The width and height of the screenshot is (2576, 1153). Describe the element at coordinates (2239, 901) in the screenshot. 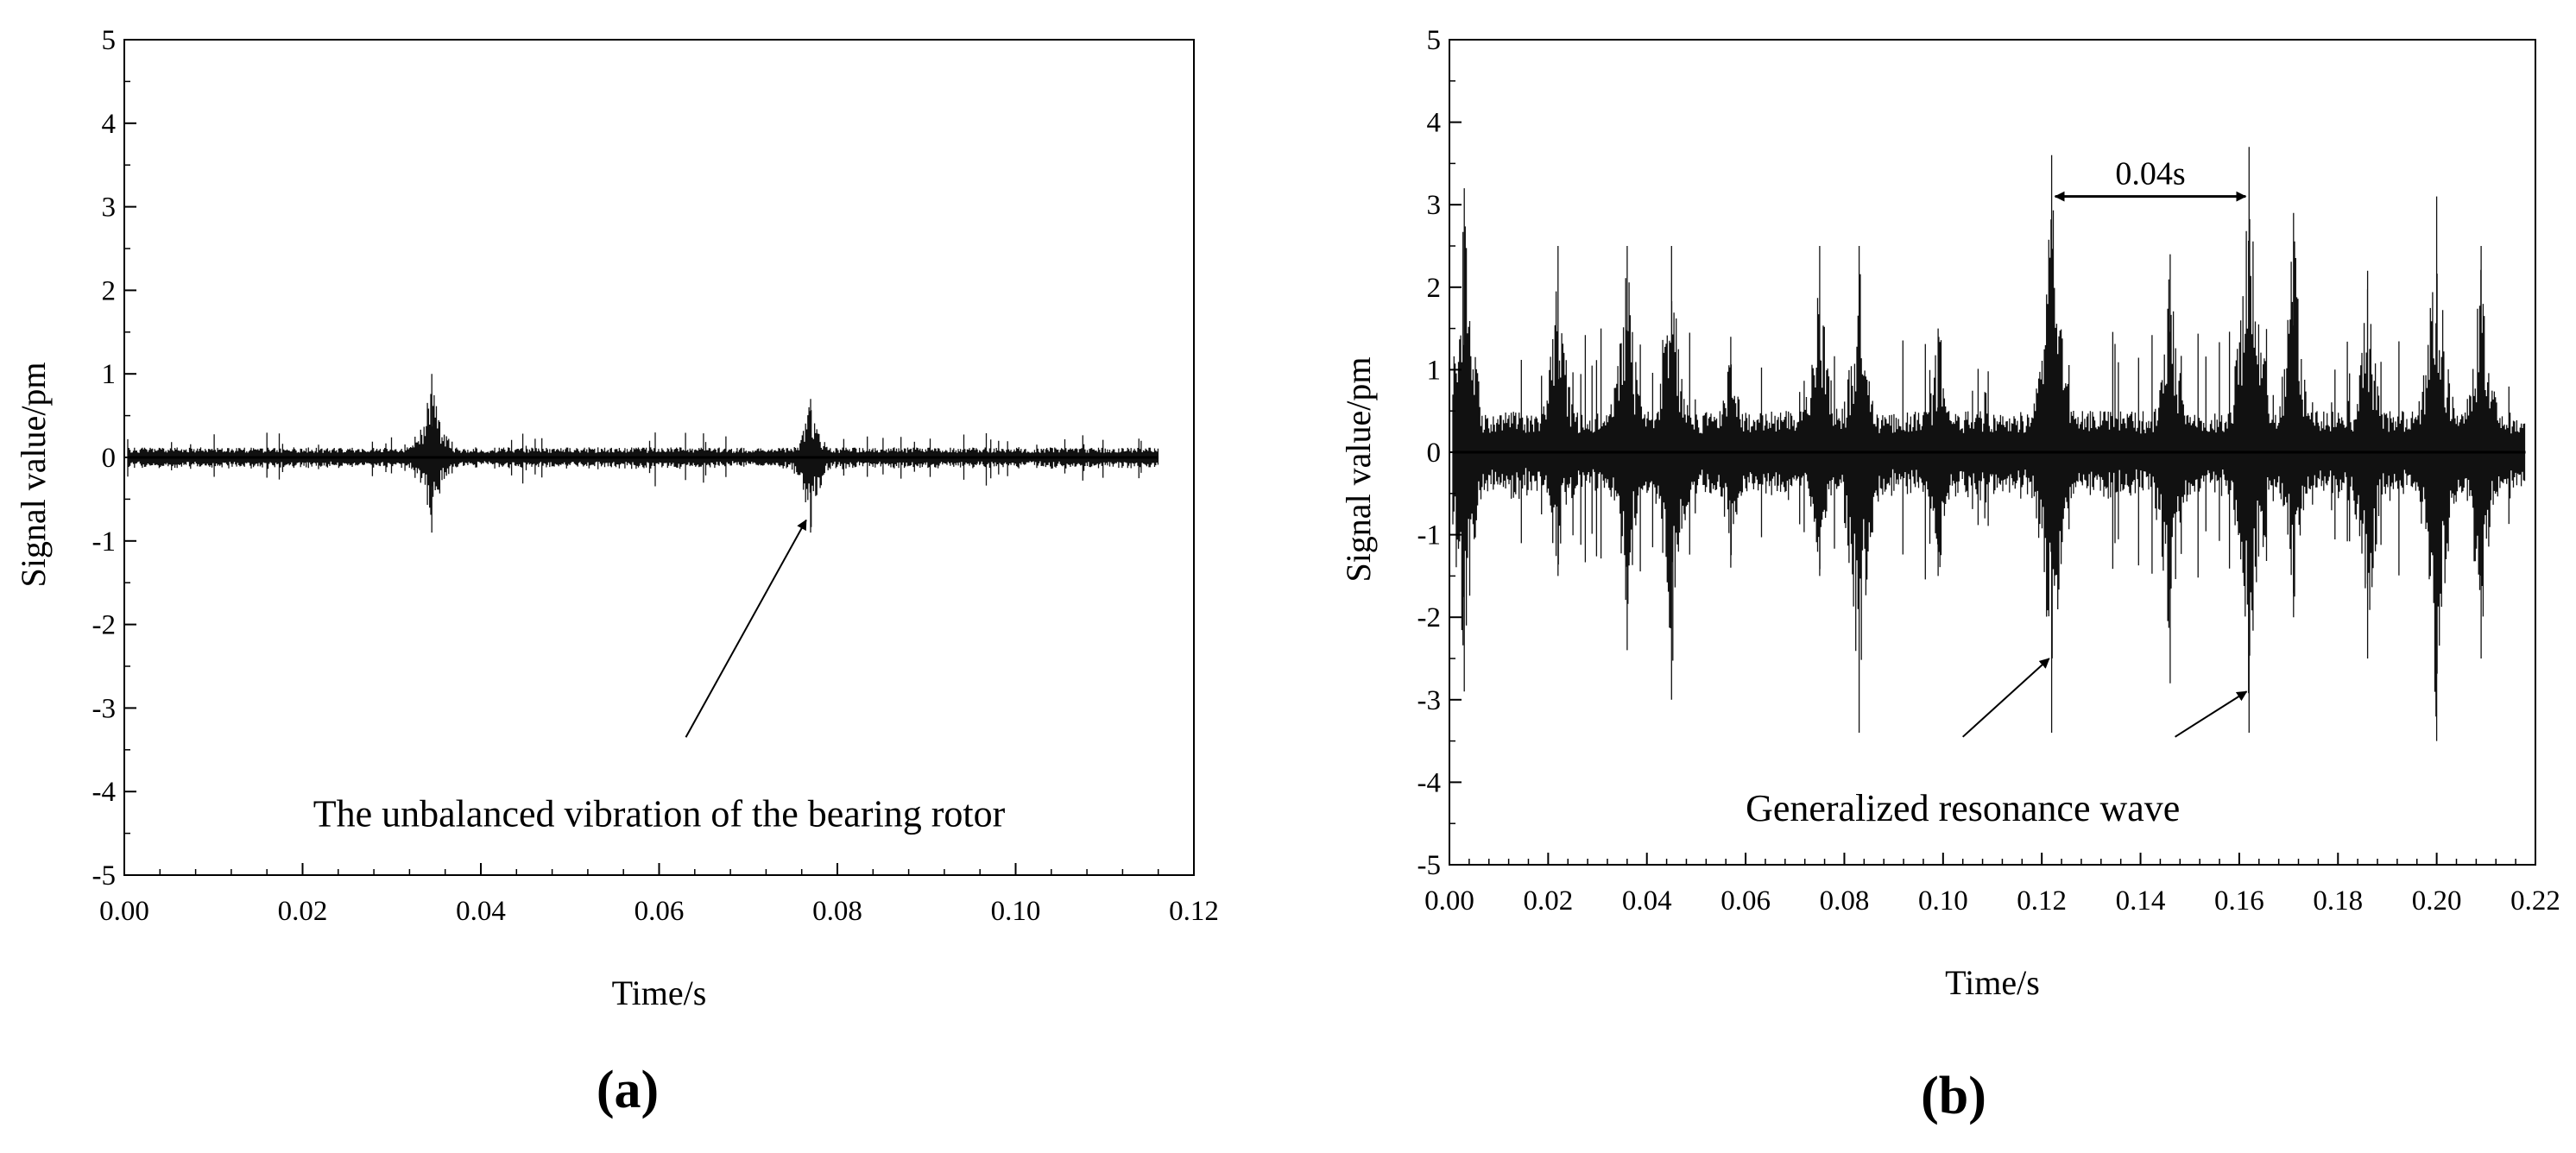

I see `x-tick-label: 0.16` at that location.